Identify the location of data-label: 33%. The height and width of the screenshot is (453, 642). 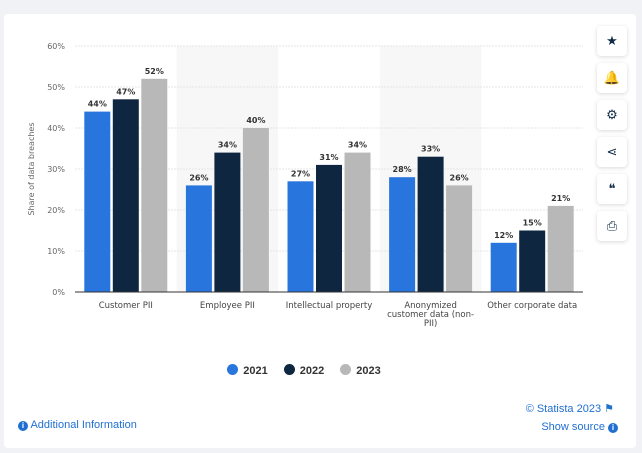
(430, 149).